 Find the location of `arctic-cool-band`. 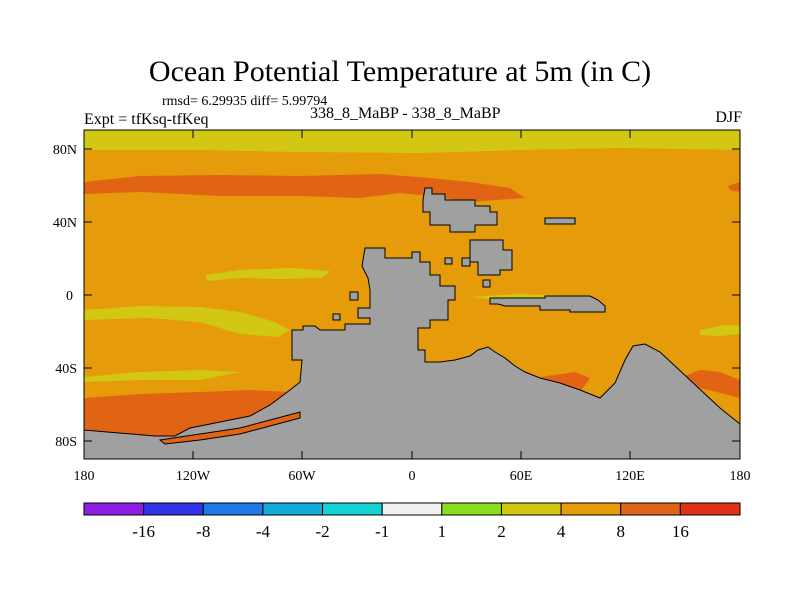

arctic-cool-band is located at coordinates (412, 141).